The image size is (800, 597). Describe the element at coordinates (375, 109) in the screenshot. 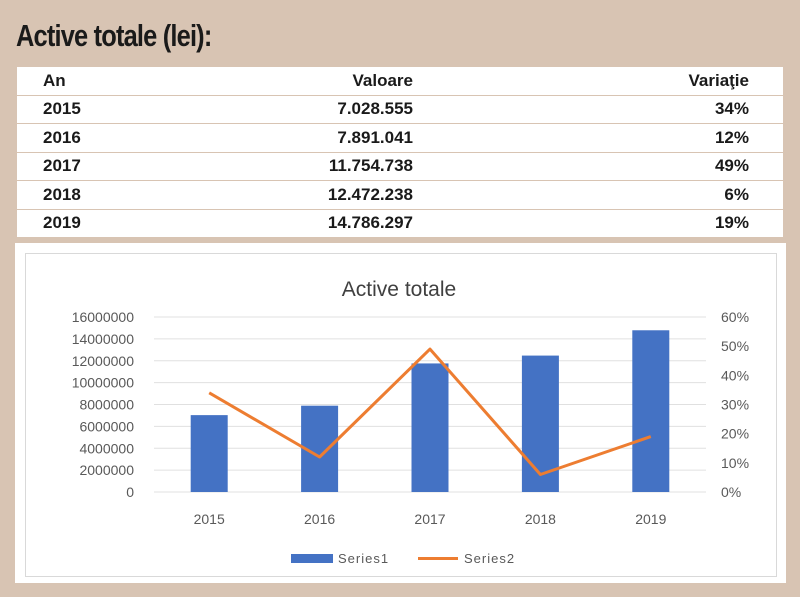

I see `cell-value: 7.028.555` at that location.